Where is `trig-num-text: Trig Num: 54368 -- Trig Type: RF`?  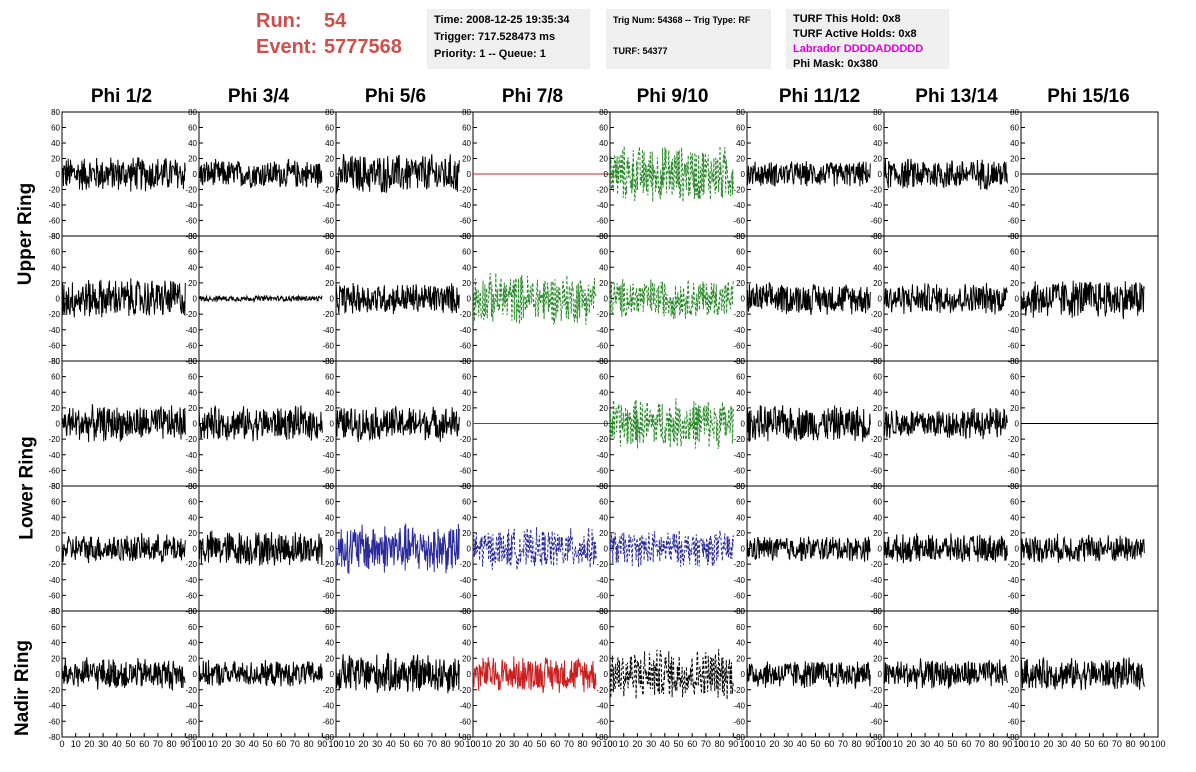 trig-num-text: Trig Num: 54368 -- Trig Type: RF is located at coordinates (682, 20).